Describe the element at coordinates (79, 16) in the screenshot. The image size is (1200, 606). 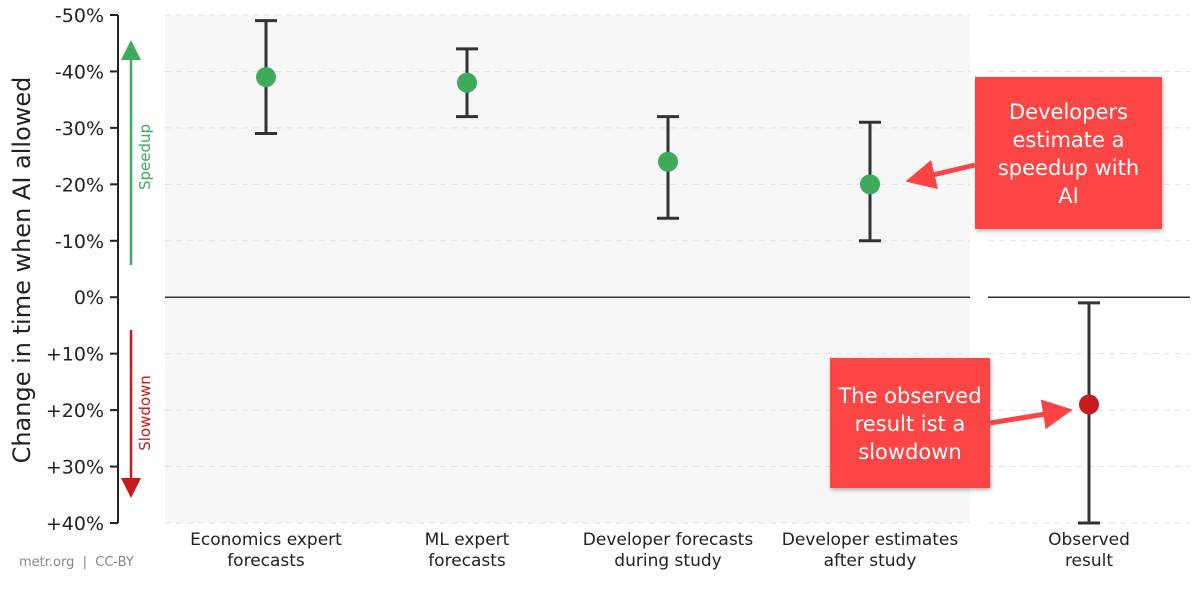
I see `y-tick-label: -50%` at that location.